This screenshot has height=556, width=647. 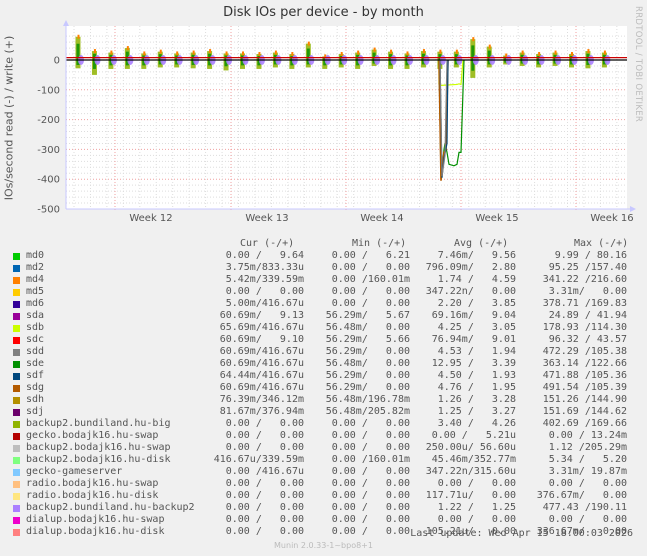 I want to click on legend-avg-value: 1.26 / 3.28, so click(x=476, y=399).